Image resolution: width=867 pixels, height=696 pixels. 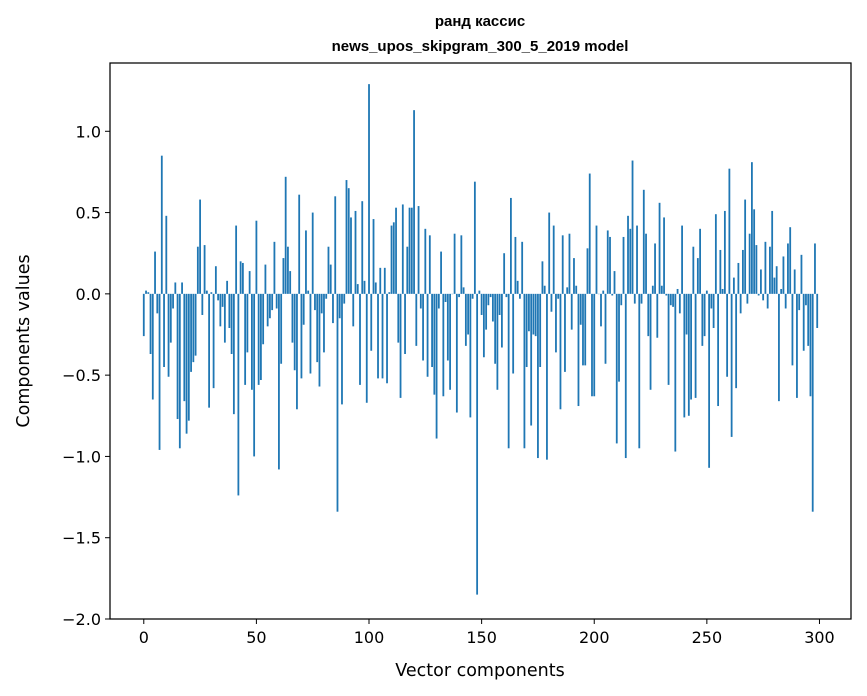 I want to click on x-axis: 0 50 100 150 200 250 300, so click(x=487, y=633).